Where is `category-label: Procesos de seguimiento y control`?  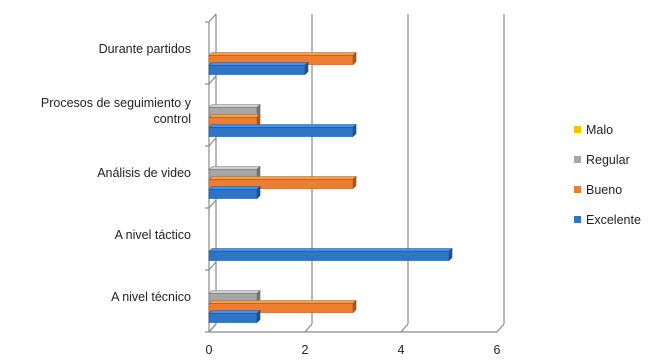 category-label: Procesos de seguimiento y control is located at coordinates (116, 111).